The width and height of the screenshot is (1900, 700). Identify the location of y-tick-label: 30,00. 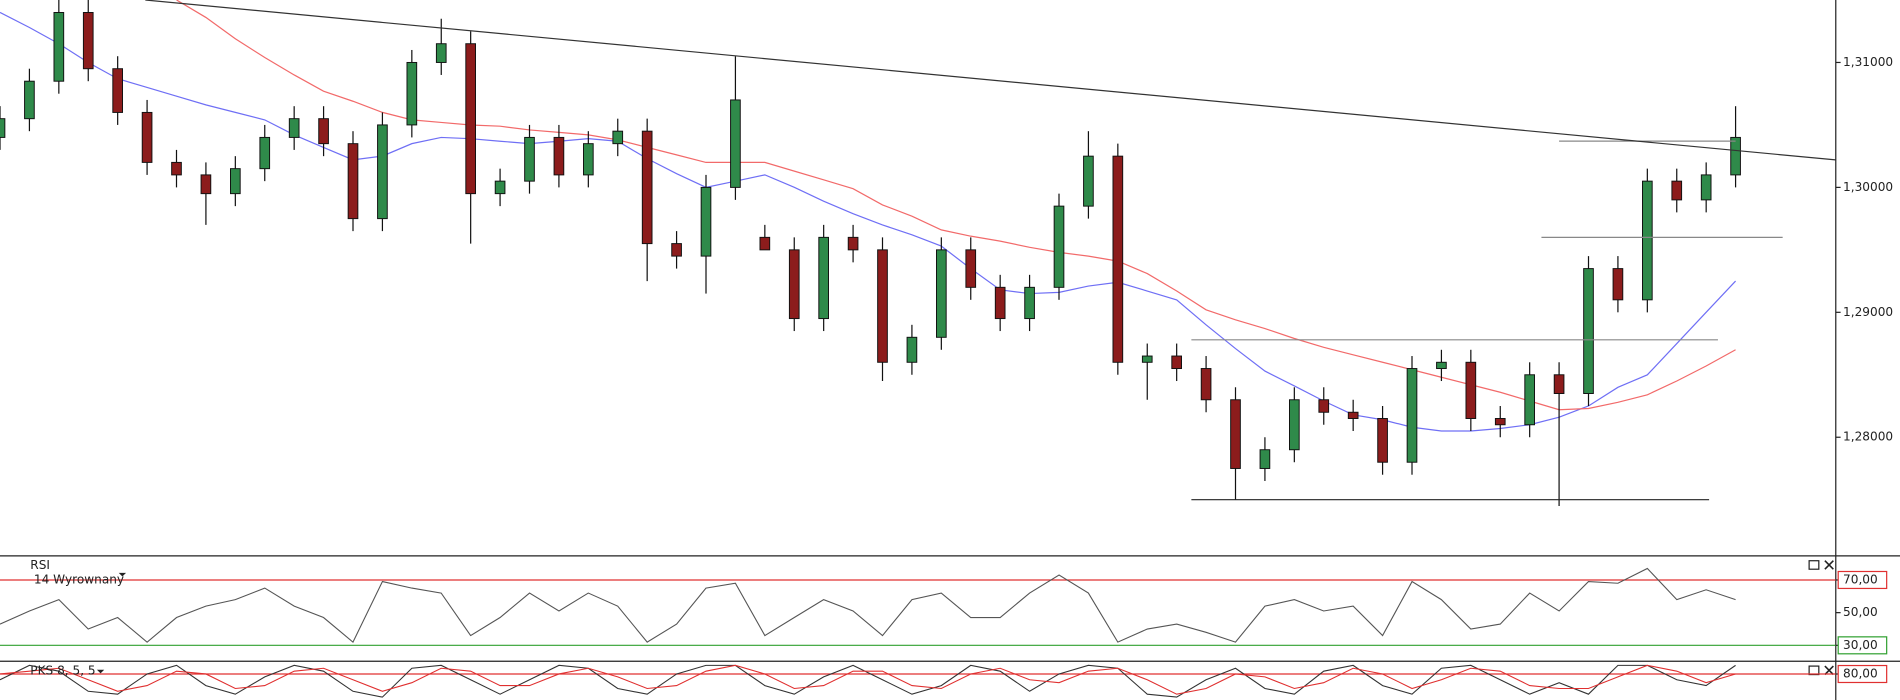
(1860, 645).